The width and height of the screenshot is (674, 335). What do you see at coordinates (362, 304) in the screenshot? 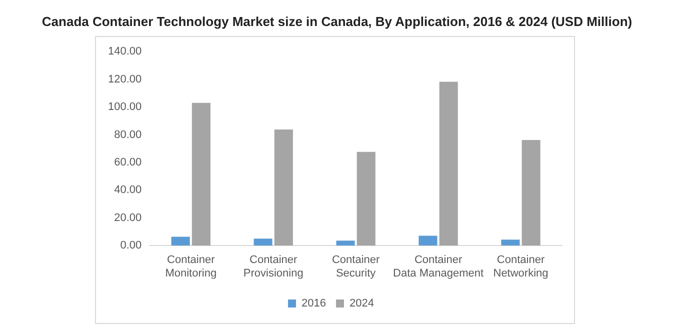
I see `legend-label: 2024` at bounding box center [362, 304].